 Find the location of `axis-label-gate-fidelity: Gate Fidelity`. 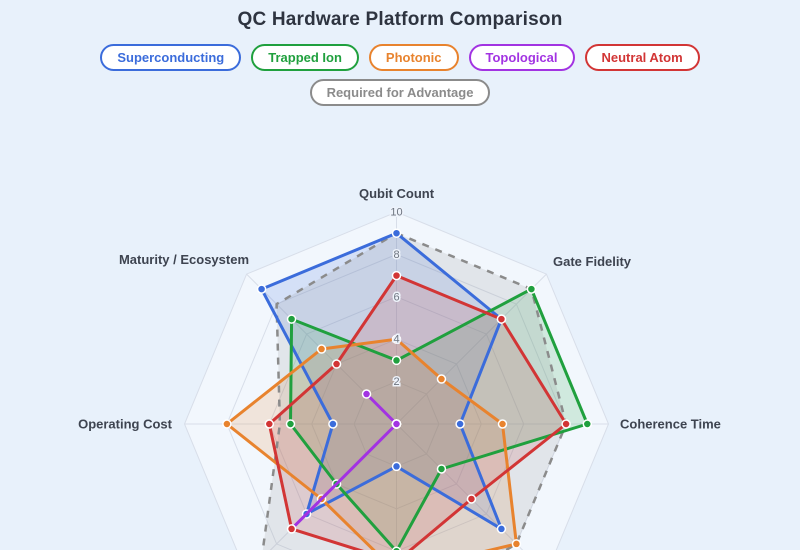

axis-label-gate-fidelity: Gate Fidelity is located at coordinates (592, 261).